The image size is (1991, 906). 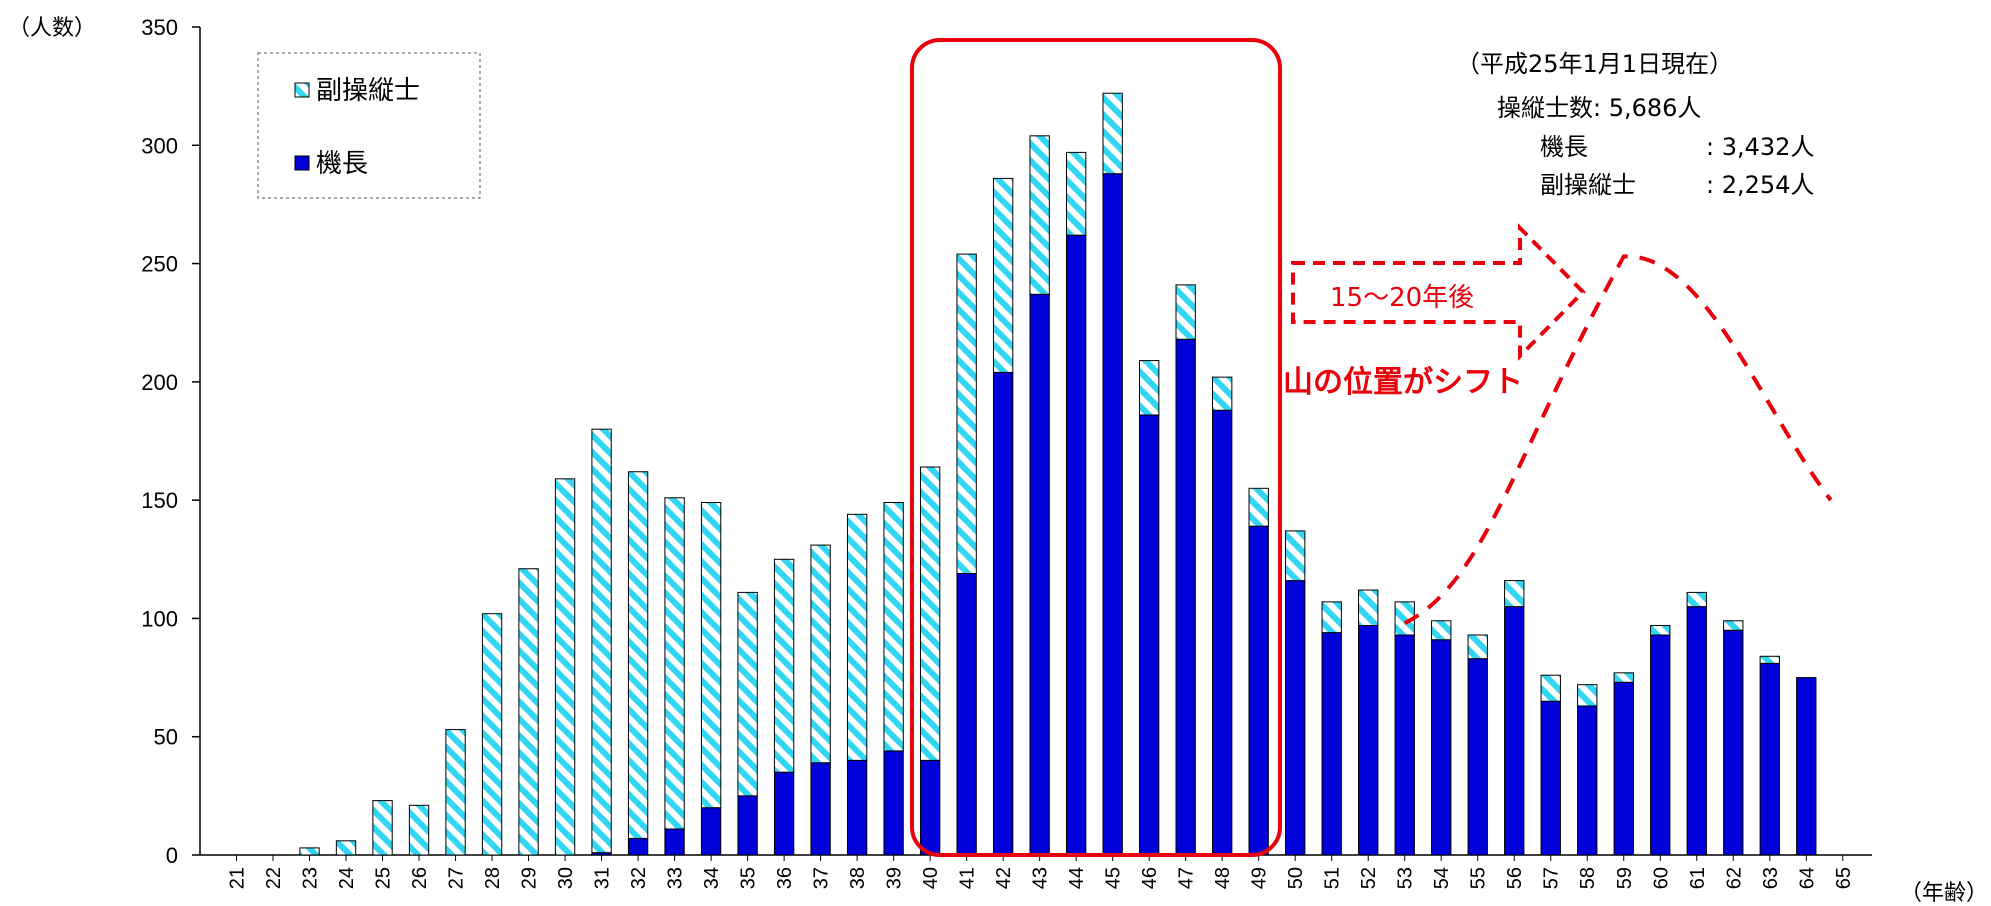 I want to click on x-tick-label: 50, so click(x=1296, y=878).